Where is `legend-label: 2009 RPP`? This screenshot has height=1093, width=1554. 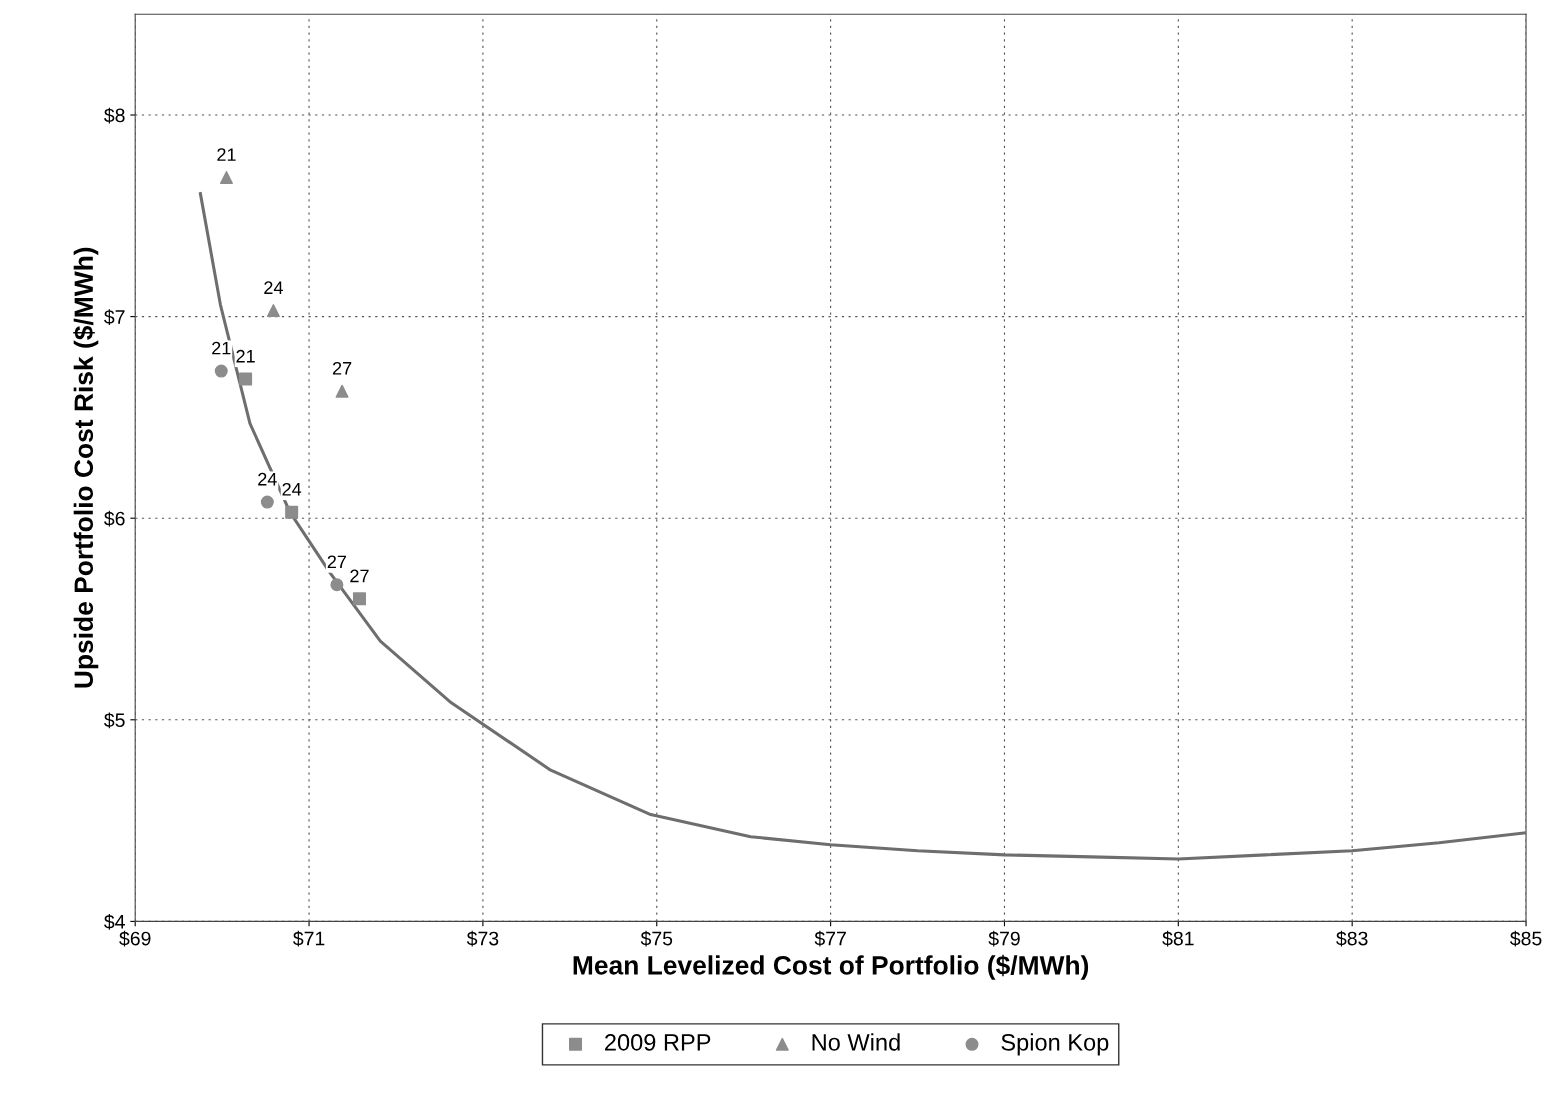 legend-label: 2009 RPP is located at coordinates (658, 1042).